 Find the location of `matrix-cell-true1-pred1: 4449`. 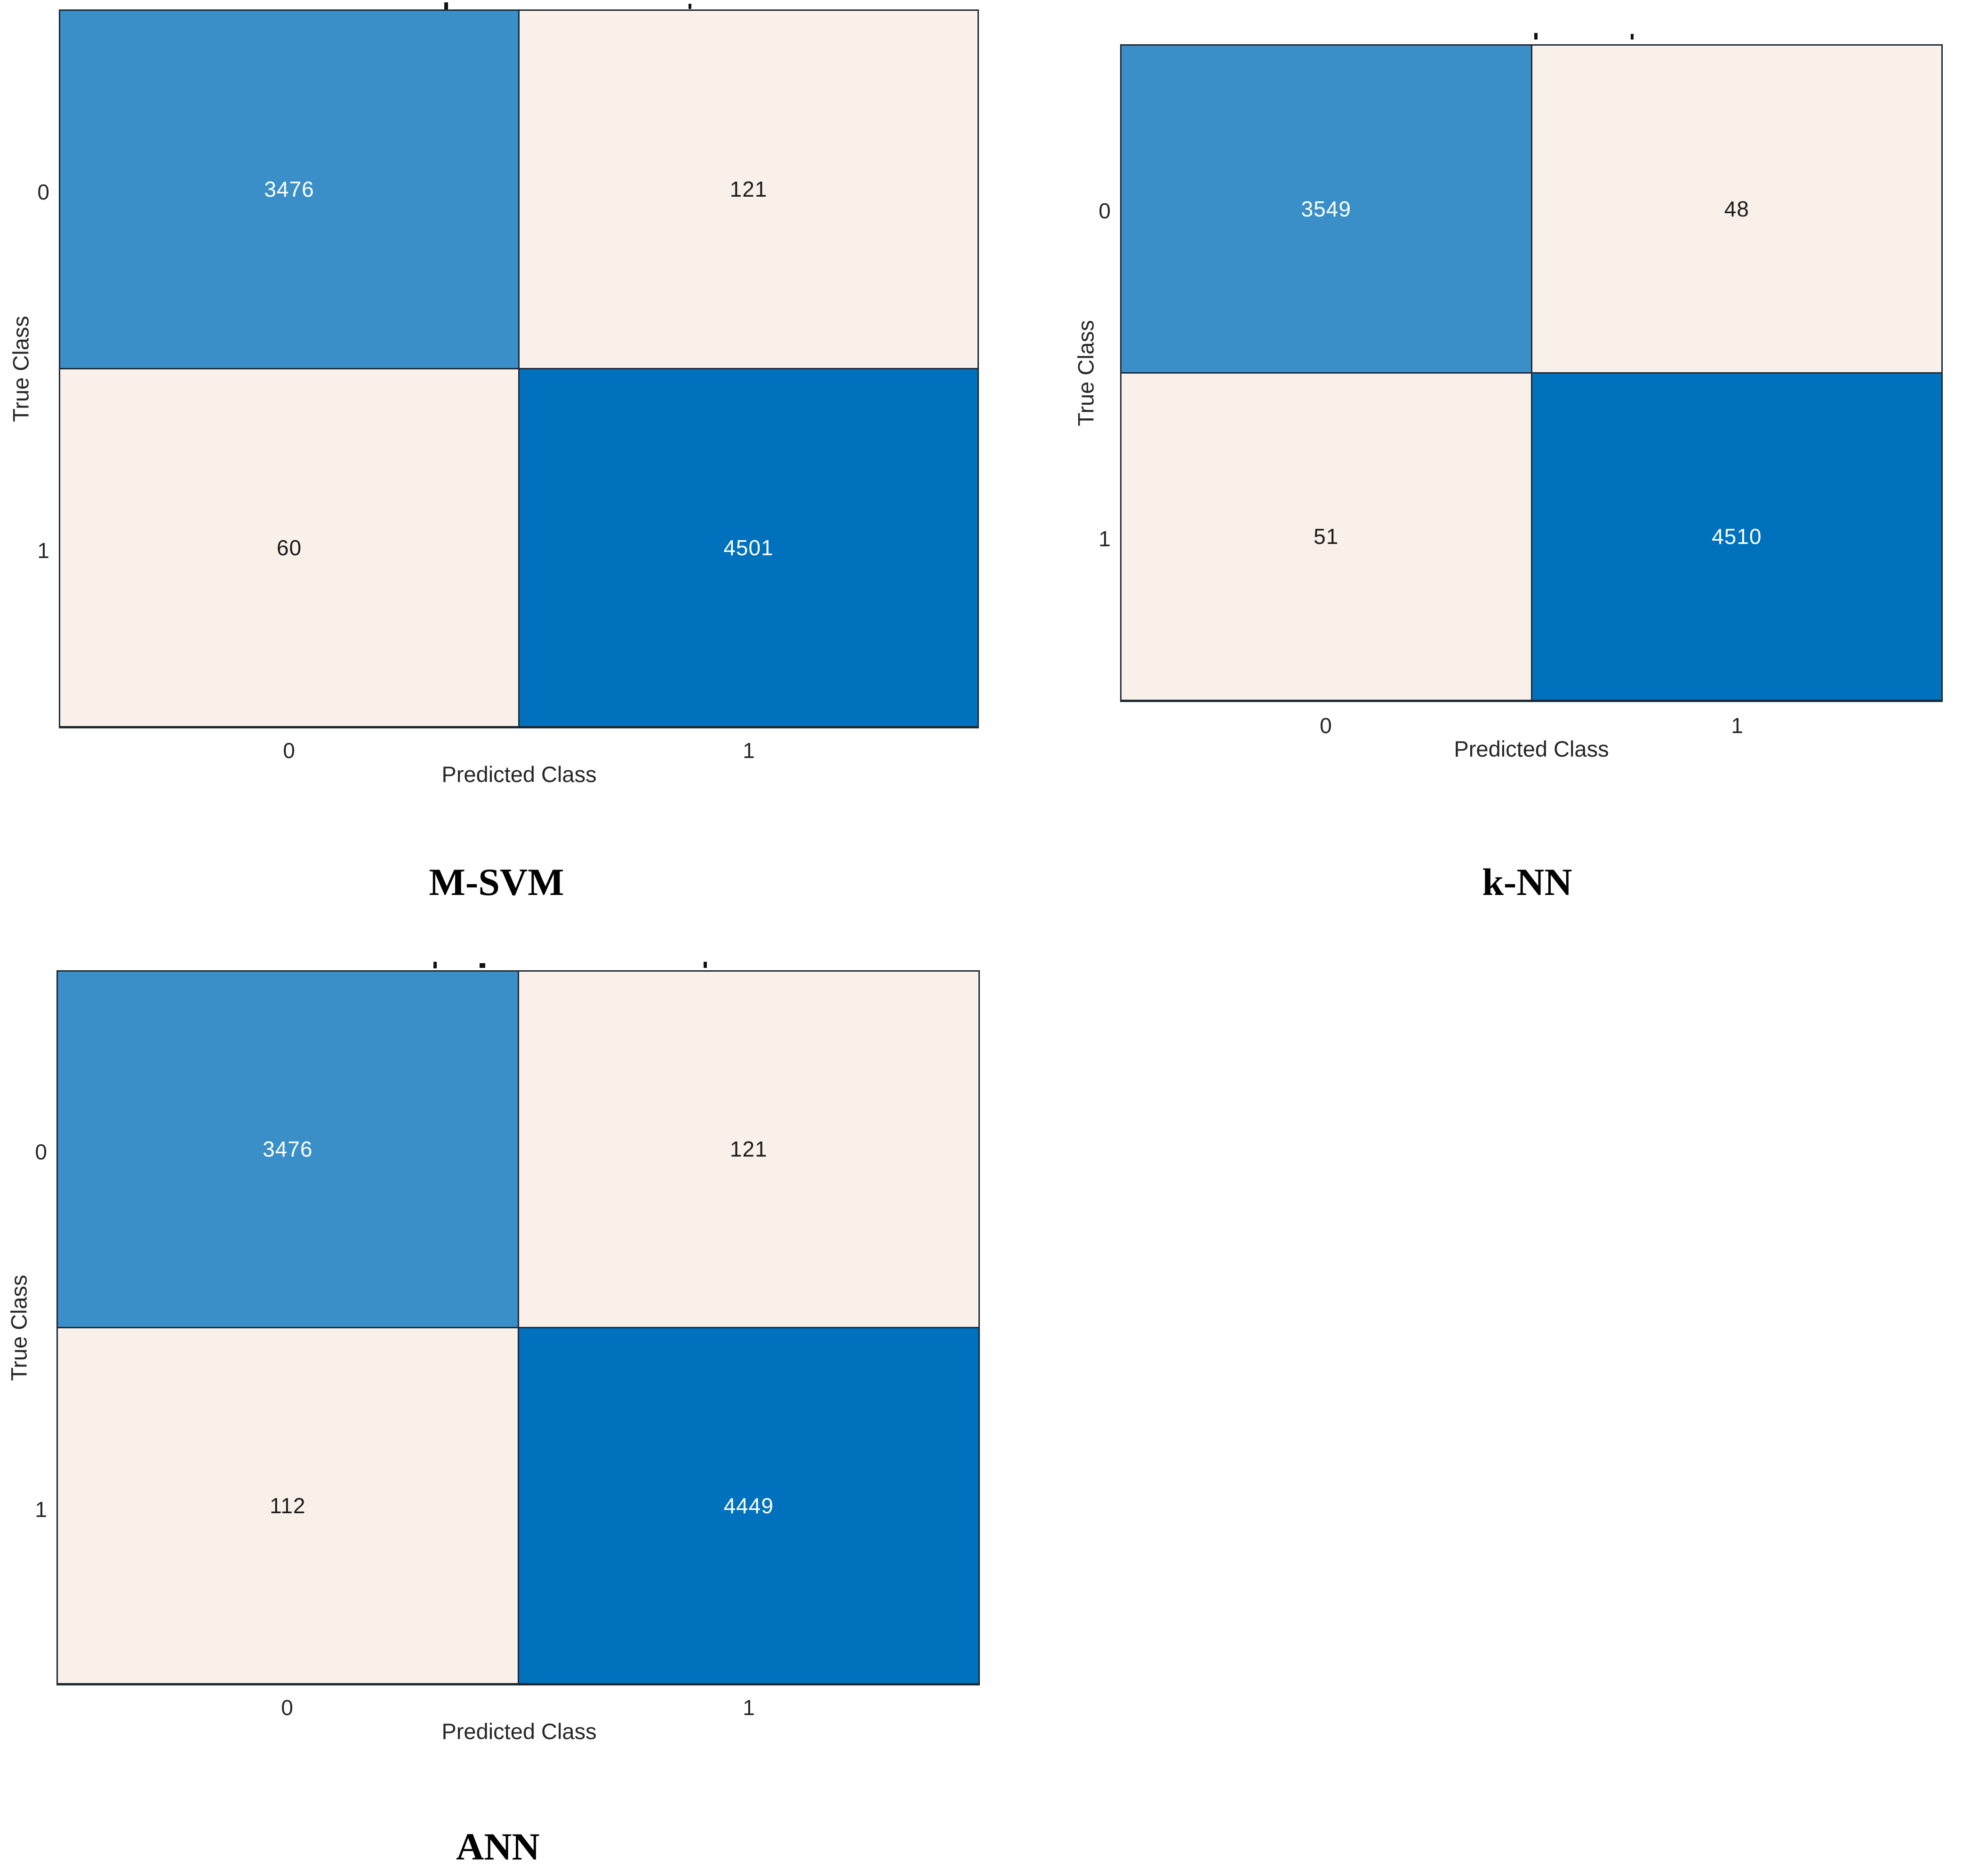

matrix-cell-true1-pred1: 4449 is located at coordinates (748, 1506).